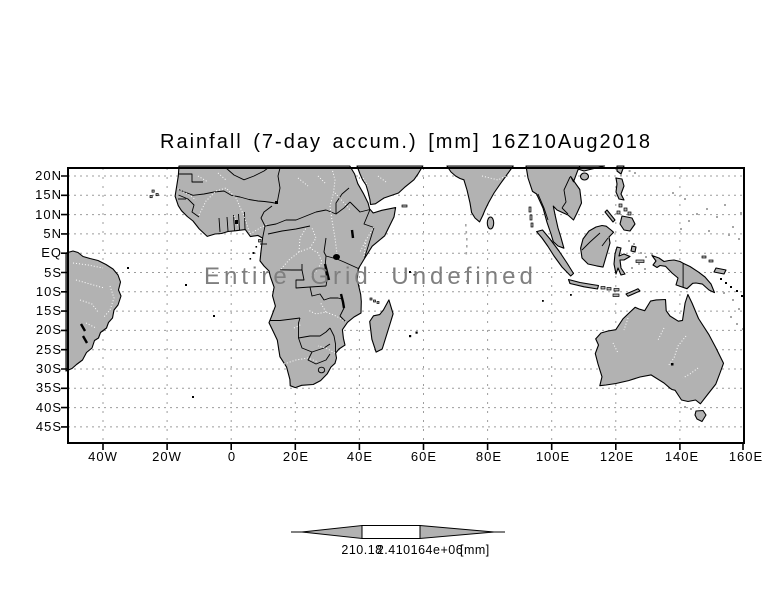  What do you see at coordinates (362, 550) in the screenshot?
I see `colorbar-left-value: 210.18` at bounding box center [362, 550].